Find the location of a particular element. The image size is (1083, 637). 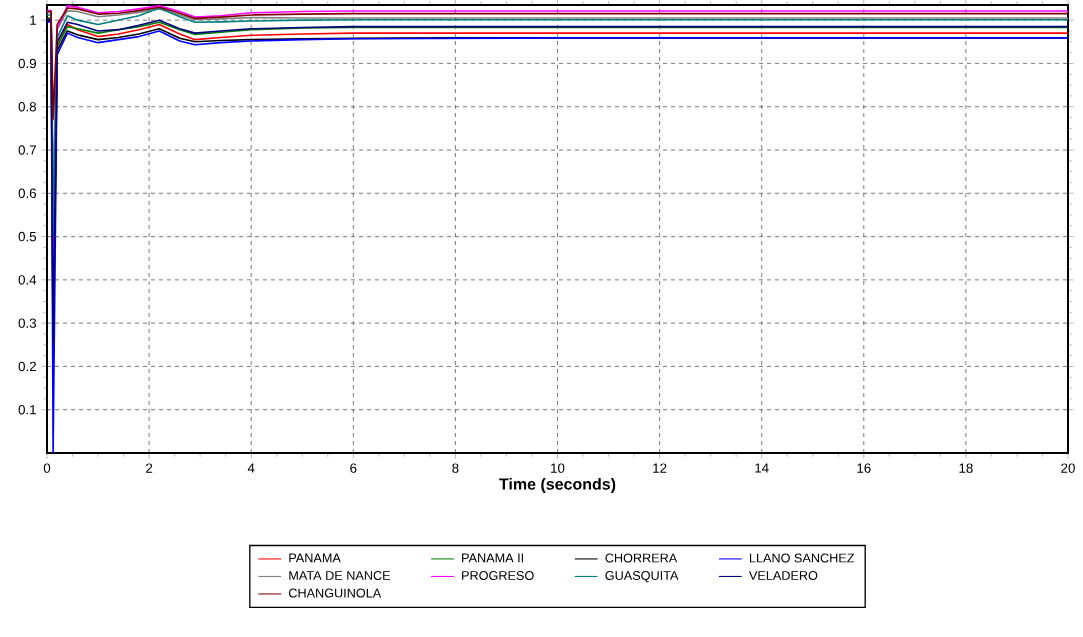

y-tick-label: 0.9 is located at coordinates (27, 63).